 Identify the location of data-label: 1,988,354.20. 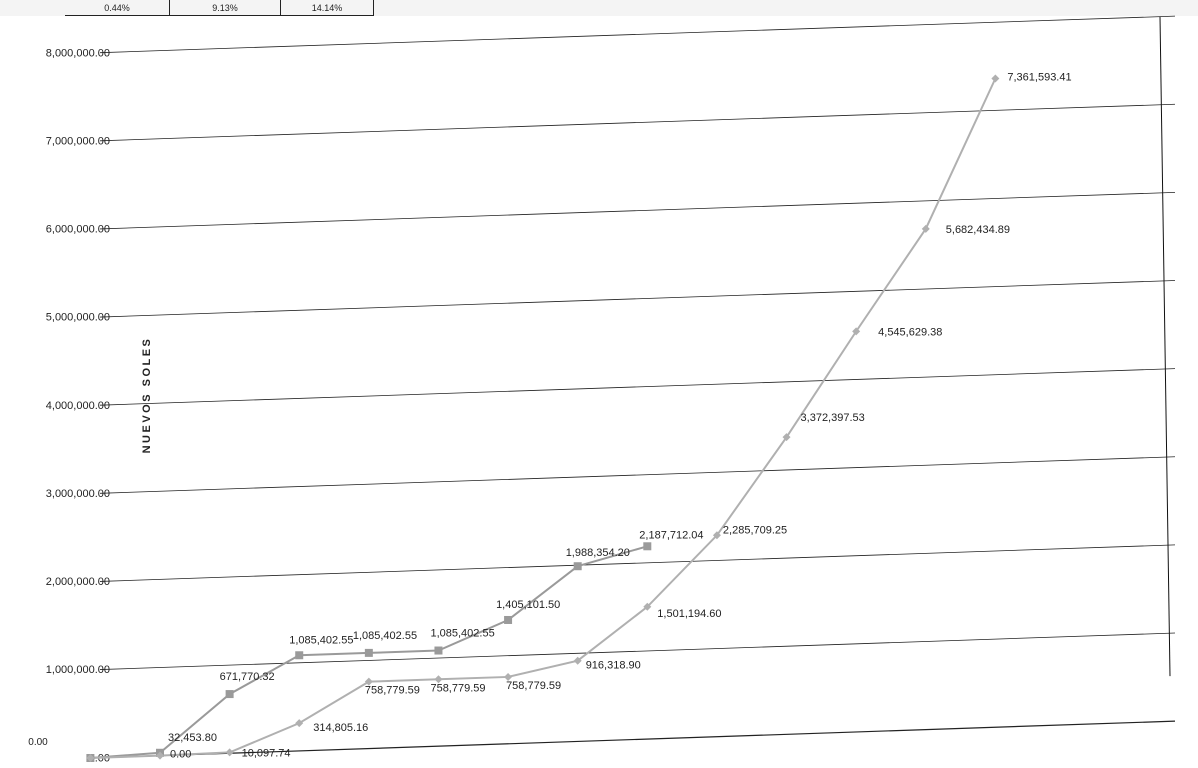
(598, 553).